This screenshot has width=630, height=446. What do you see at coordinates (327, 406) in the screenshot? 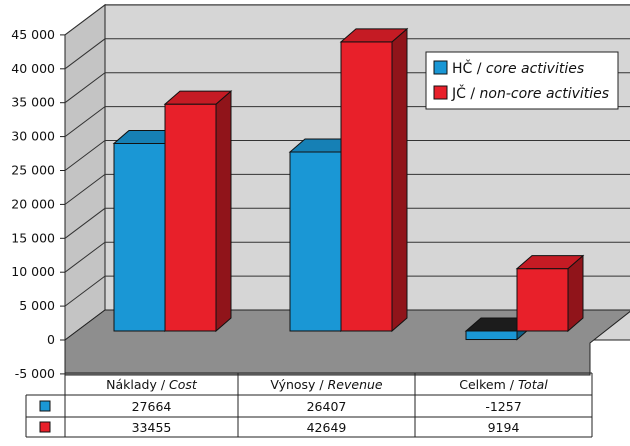
I see `table-value-cell: 26407` at bounding box center [327, 406].